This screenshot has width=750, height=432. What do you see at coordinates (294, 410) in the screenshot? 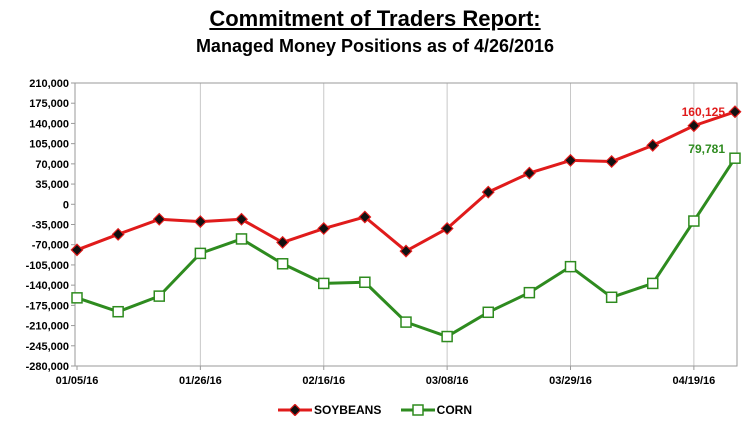
I see `legend-soybeans-marker` at bounding box center [294, 410].